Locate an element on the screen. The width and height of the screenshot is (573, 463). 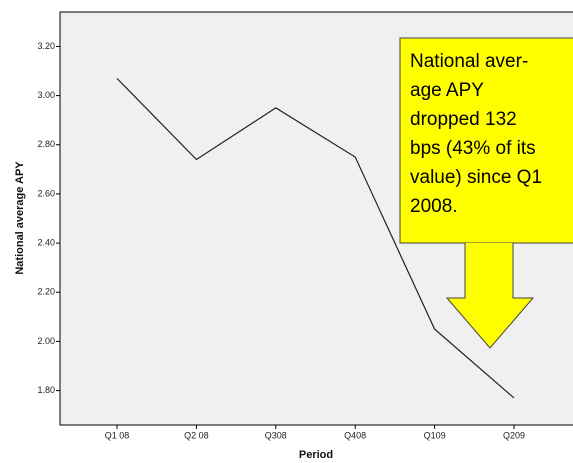
annotation-line: dropped 132 is located at coordinates (463, 119).